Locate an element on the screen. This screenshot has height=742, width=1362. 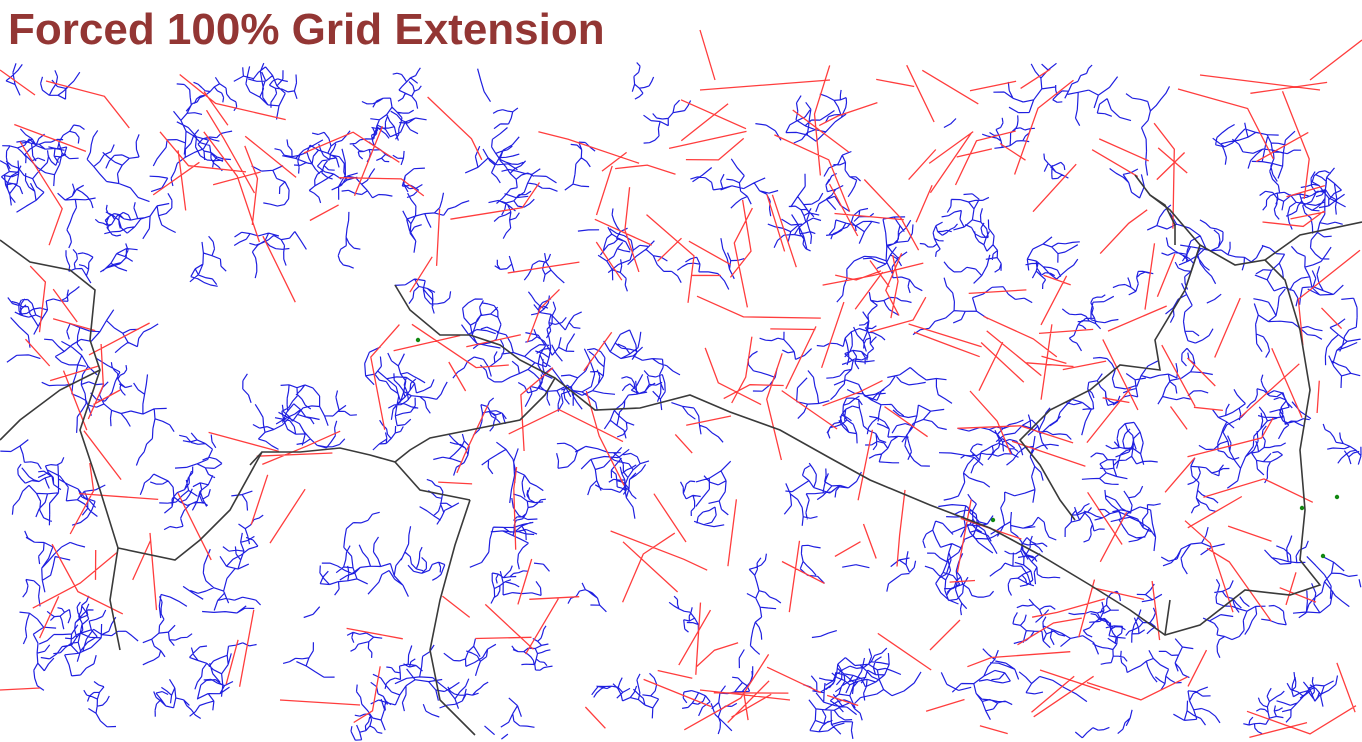
map-title: Forced 100% Grid Extension is located at coordinates (306, 29).